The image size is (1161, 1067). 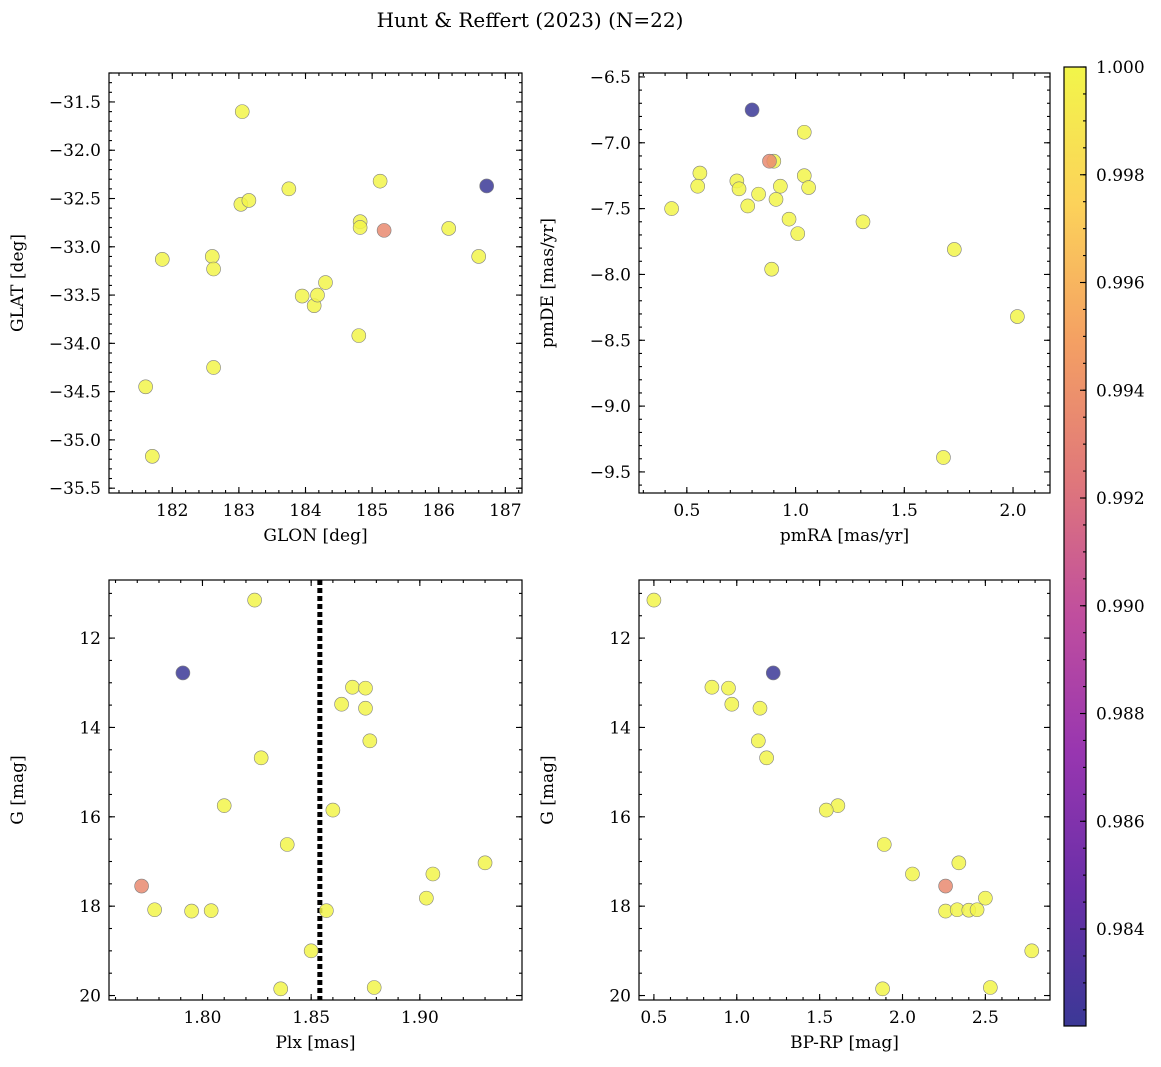 I want to click on x-tick-label: 184, so click(x=305, y=511).